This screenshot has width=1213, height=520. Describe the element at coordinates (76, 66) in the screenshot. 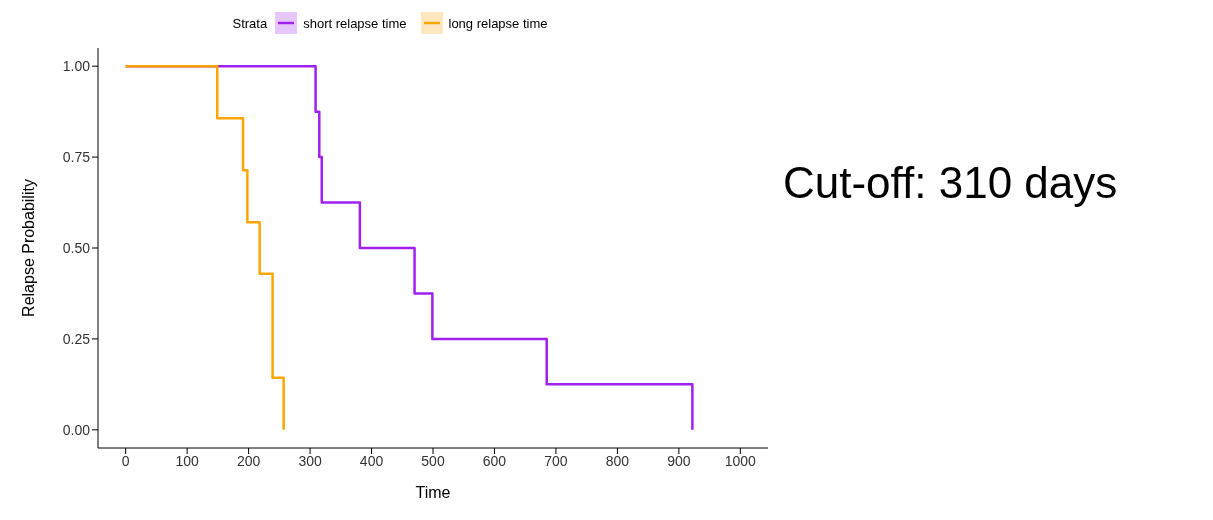

I see `y-tick-label: 1.00` at that location.